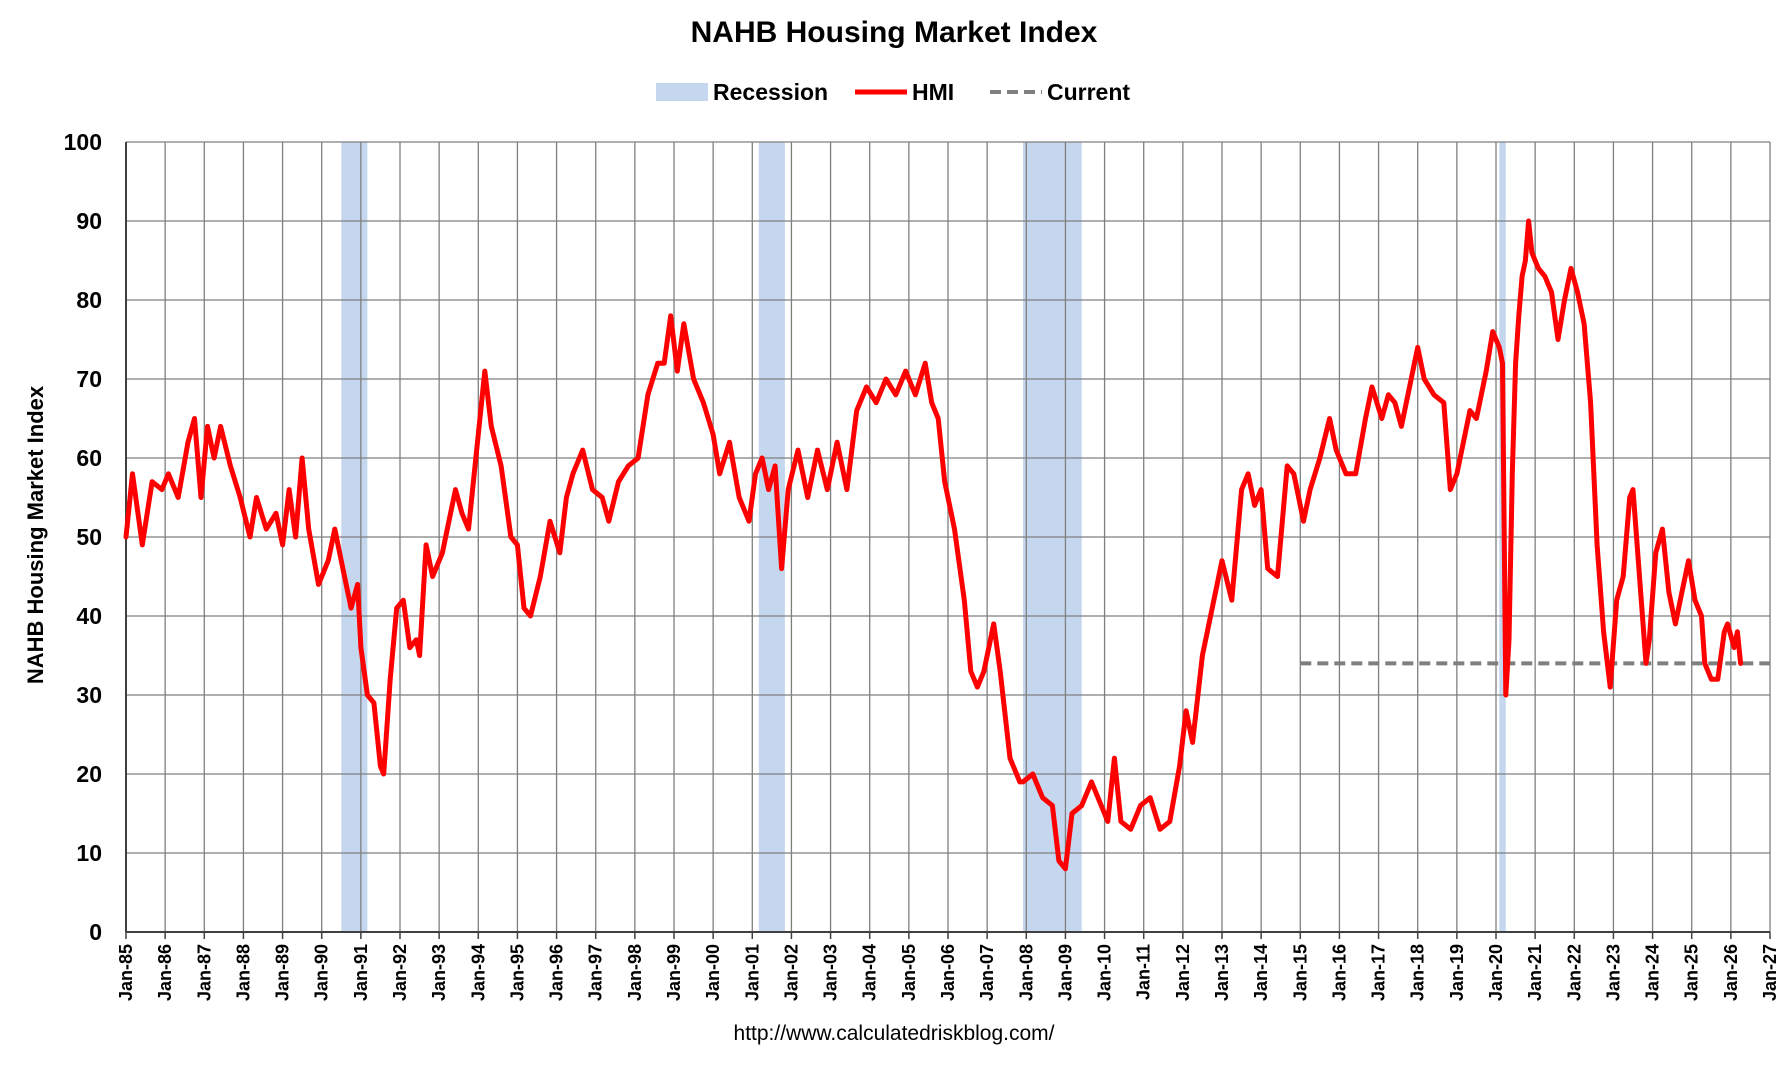 This screenshot has height=1066, width=1788. What do you see at coordinates (126, 972) in the screenshot?
I see `x-tick-label-1: Jan-85` at bounding box center [126, 972].